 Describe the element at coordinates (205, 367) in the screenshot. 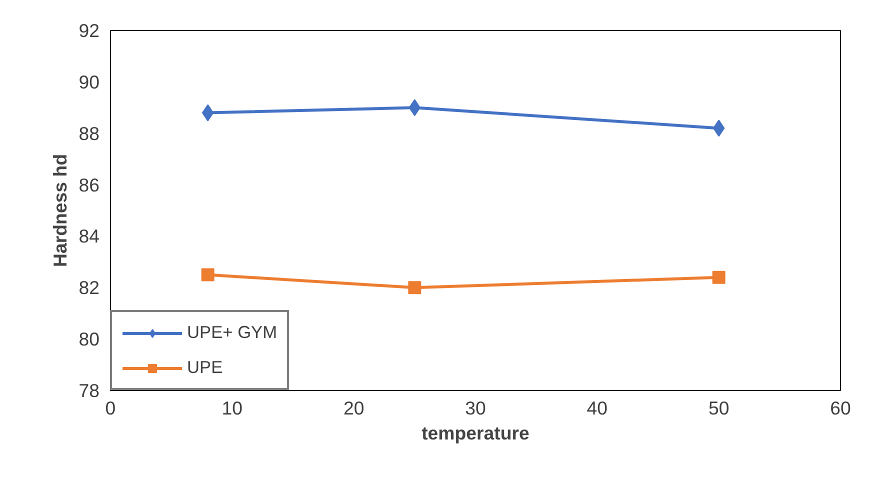

I see `legend-label: UPE` at that location.